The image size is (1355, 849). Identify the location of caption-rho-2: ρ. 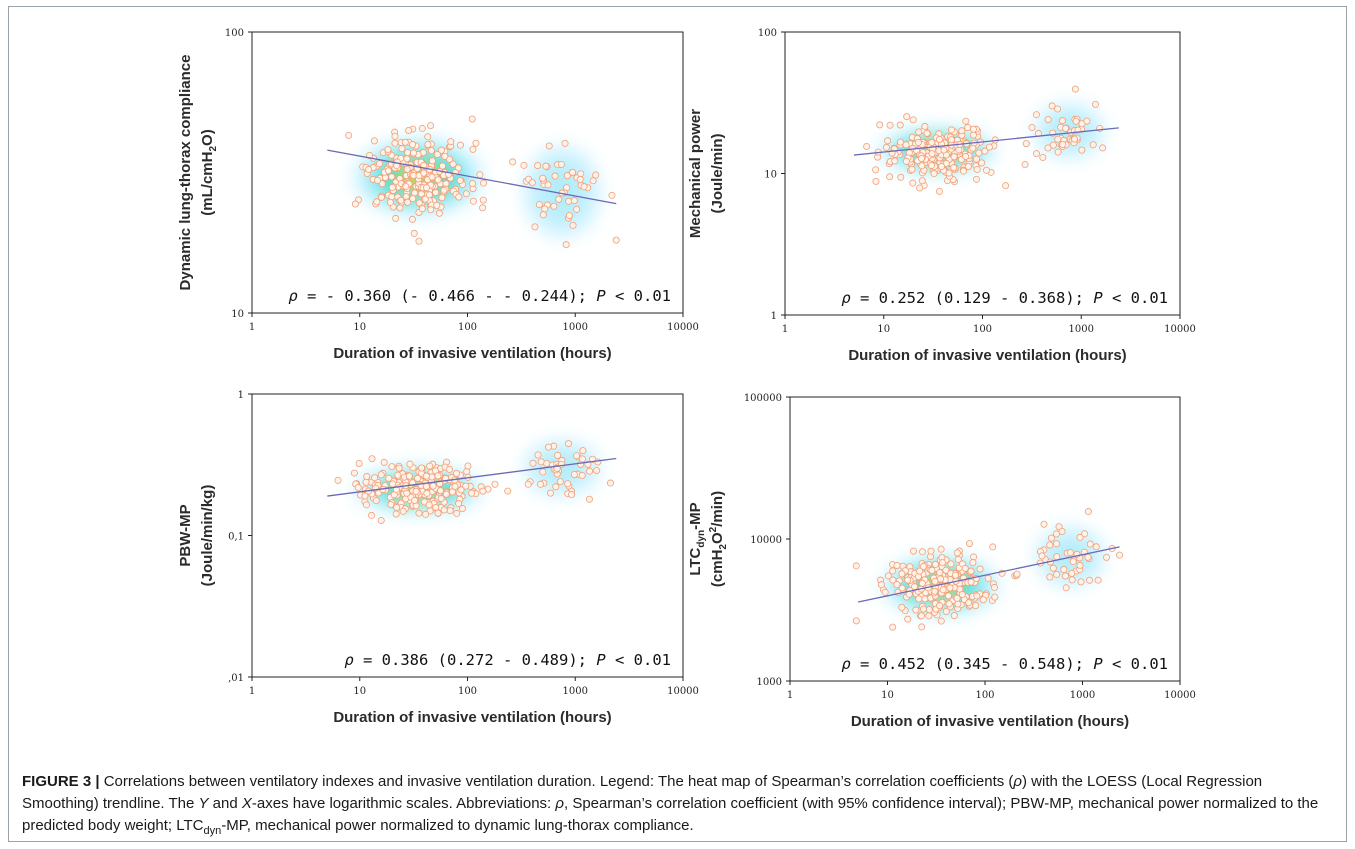
(559, 803).